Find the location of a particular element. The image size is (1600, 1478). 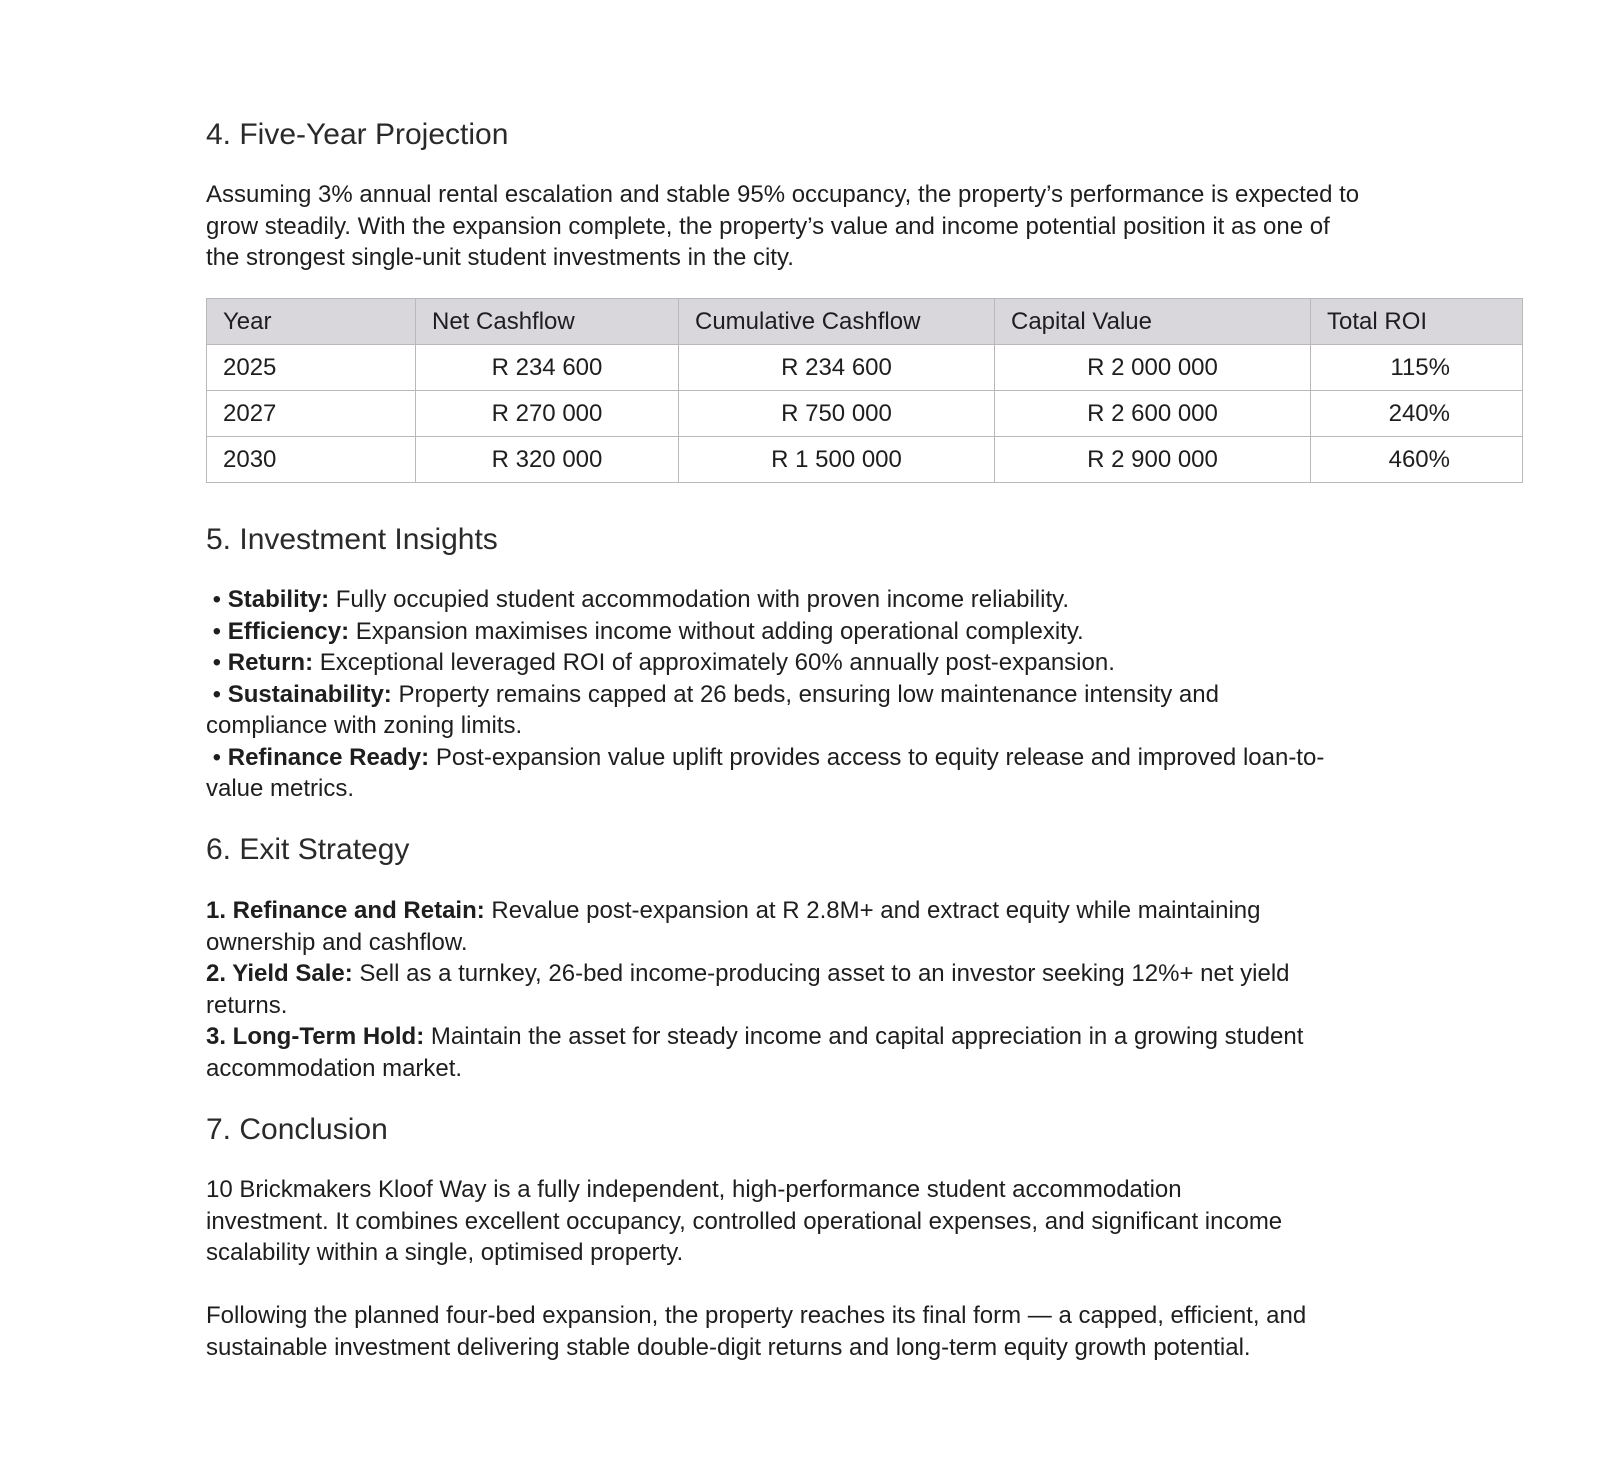

item-label: Return: is located at coordinates (270, 662).